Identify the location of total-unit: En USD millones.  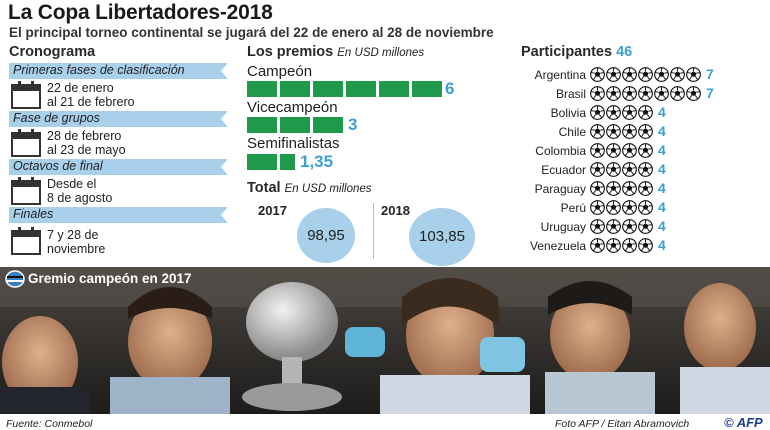
(328, 189).